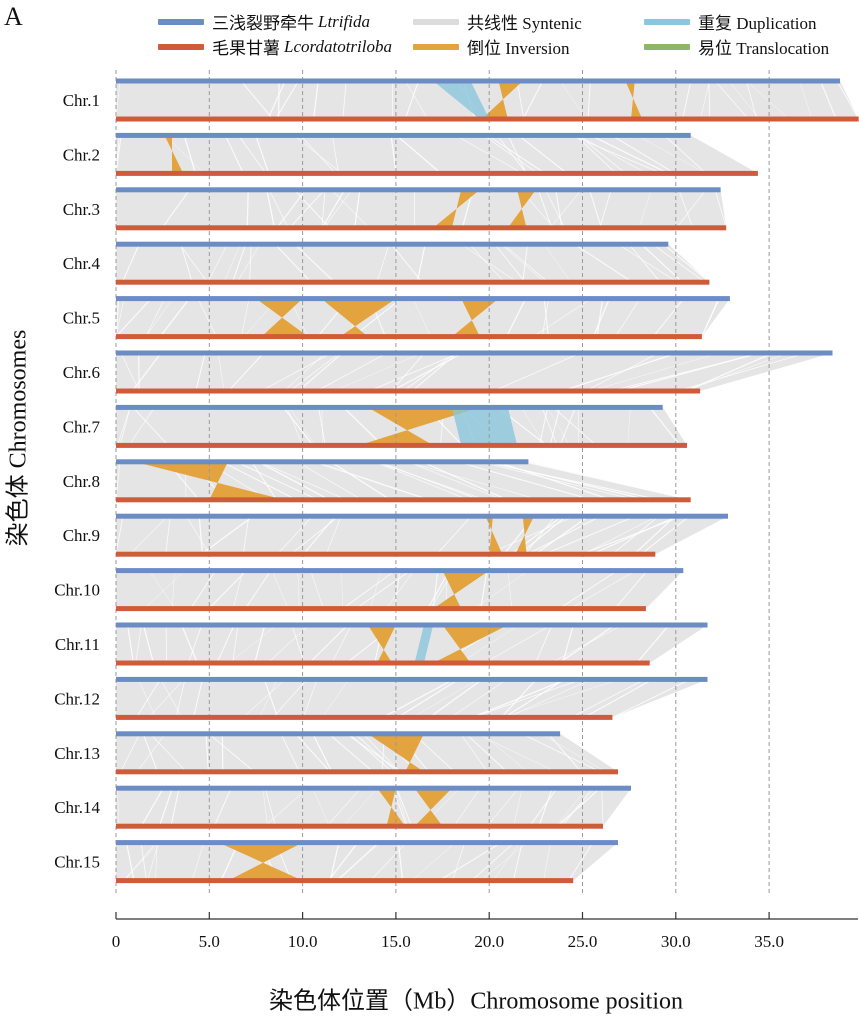 The height and width of the screenshot is (1016, 859). What do you see at coordinates (436, 21) in the screenshot?
I see `legend-swatch-syntenic` at bounding box center [436, 21].